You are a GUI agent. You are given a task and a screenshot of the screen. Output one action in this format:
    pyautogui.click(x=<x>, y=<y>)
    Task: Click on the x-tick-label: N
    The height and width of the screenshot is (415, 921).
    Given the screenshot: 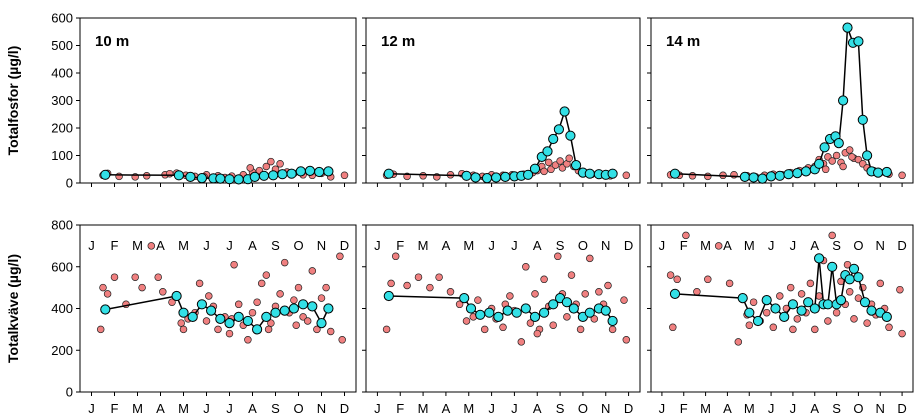 What is the action you would take?
    pyautogui.click(x=321, y=408)
    